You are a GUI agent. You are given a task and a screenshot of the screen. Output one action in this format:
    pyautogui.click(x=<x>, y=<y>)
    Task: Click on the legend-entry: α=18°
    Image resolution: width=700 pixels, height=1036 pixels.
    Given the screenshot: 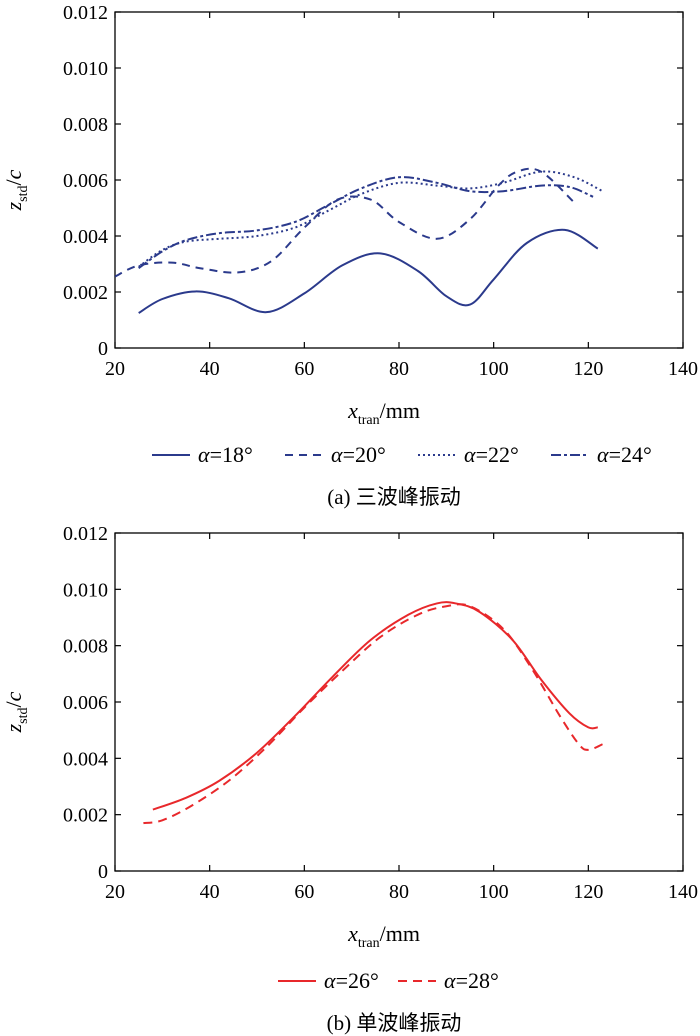 What is the action you would take?
    pyautogui.click(x=225, y=454)
    